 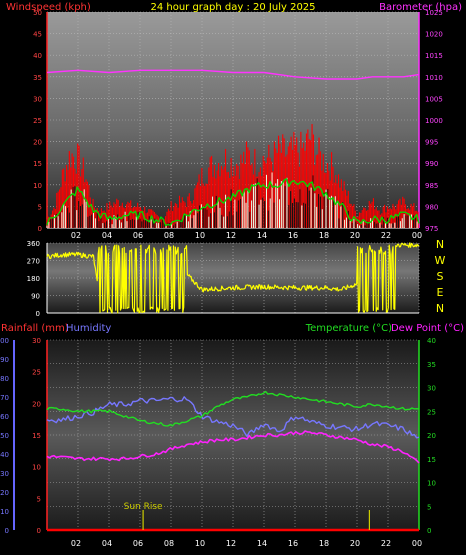 I want to click on barometer-tick-label: 985, so click(x=431, y=186).